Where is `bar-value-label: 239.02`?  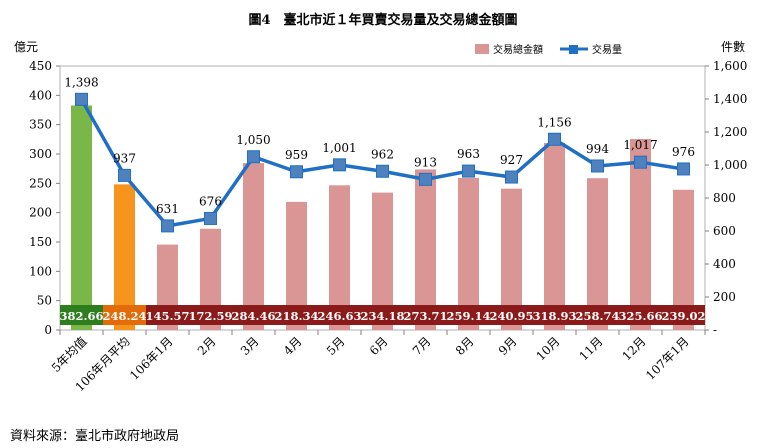
bar-value-label: 239.02 is located at coordinates (683, 316).